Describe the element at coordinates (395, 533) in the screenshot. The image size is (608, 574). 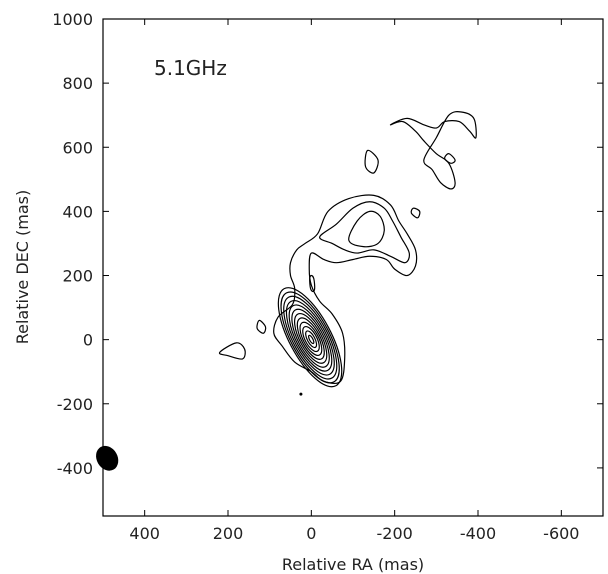
I see `x-tick-label: -200` at that location.